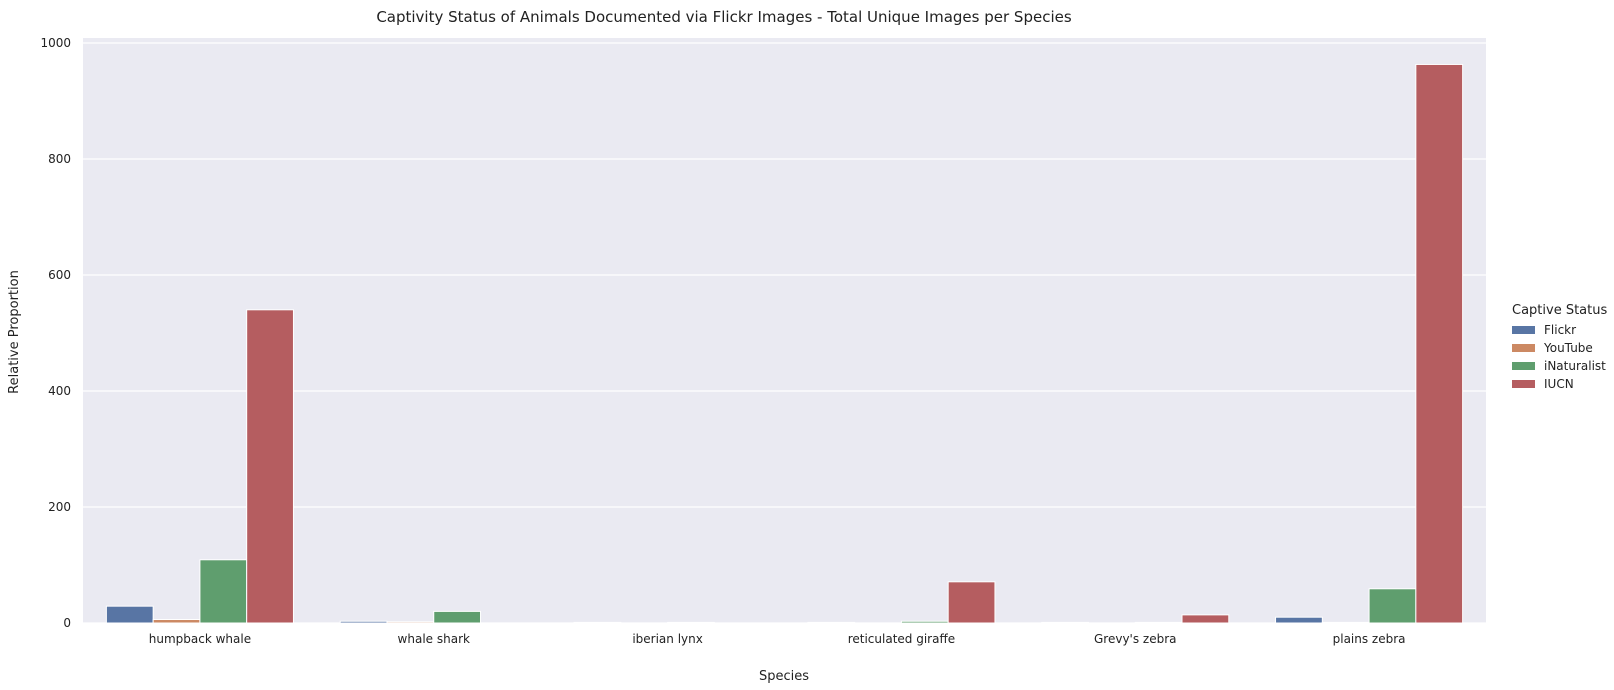  Describe the element at coordinates (901, 639) in the screenshot. I see `x-tick-label: reticulated giraffe` at that location.